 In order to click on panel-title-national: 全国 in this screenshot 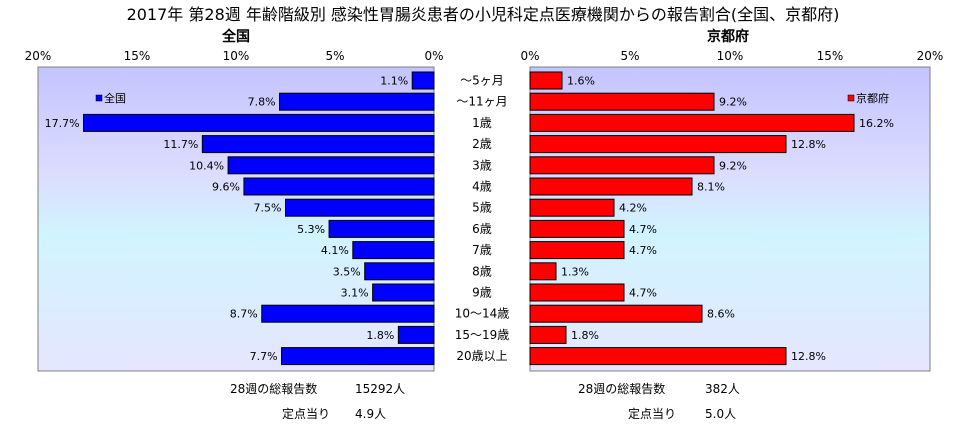, I will do `click(235, 36)`.